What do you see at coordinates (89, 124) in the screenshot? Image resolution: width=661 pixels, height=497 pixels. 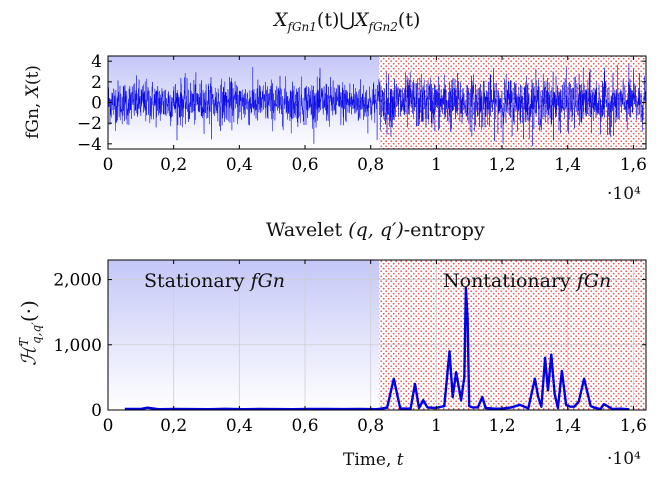 I see `y-tick-label: −2` at bounding box center [89, 124].